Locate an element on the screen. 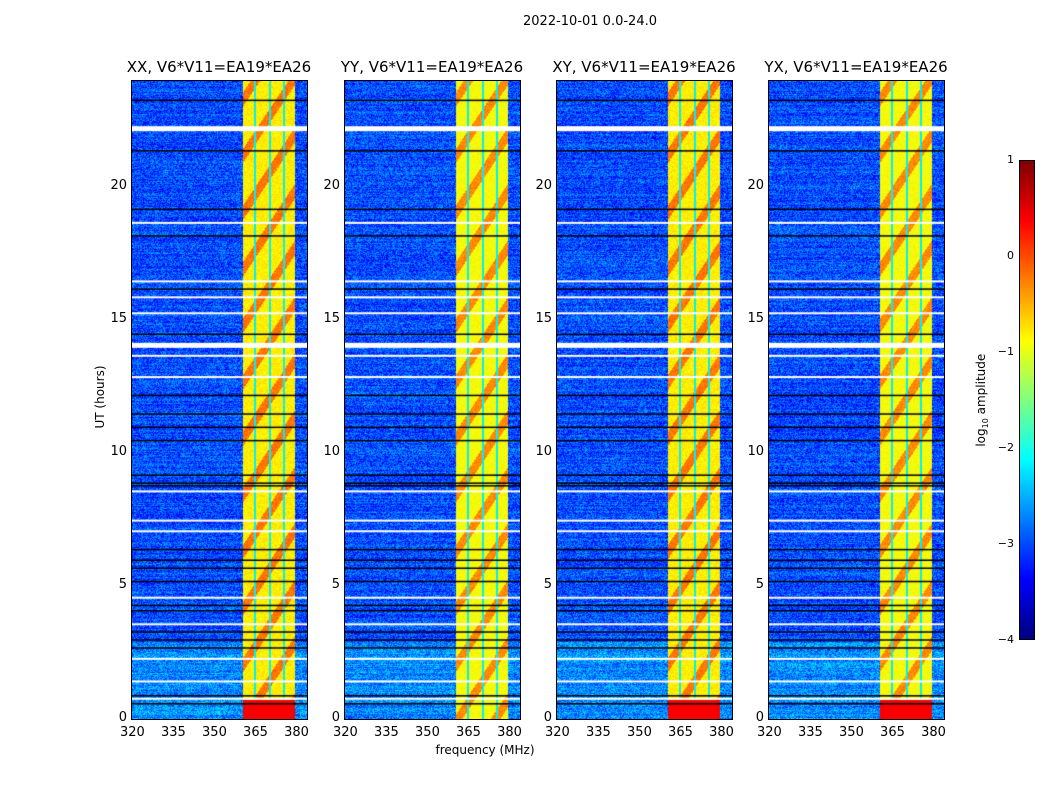 The width and height of the screenshot is (1050, 800). x-axis-label: frequency (MHz) is located at coordinates (485, 750).